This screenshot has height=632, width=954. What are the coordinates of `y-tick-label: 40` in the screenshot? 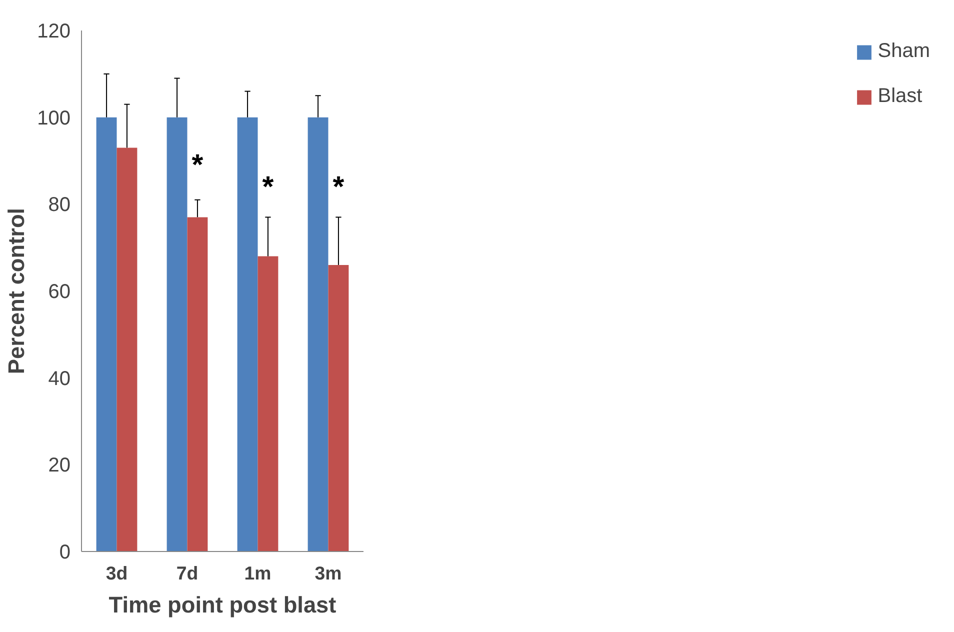 It's located at (59, 379).